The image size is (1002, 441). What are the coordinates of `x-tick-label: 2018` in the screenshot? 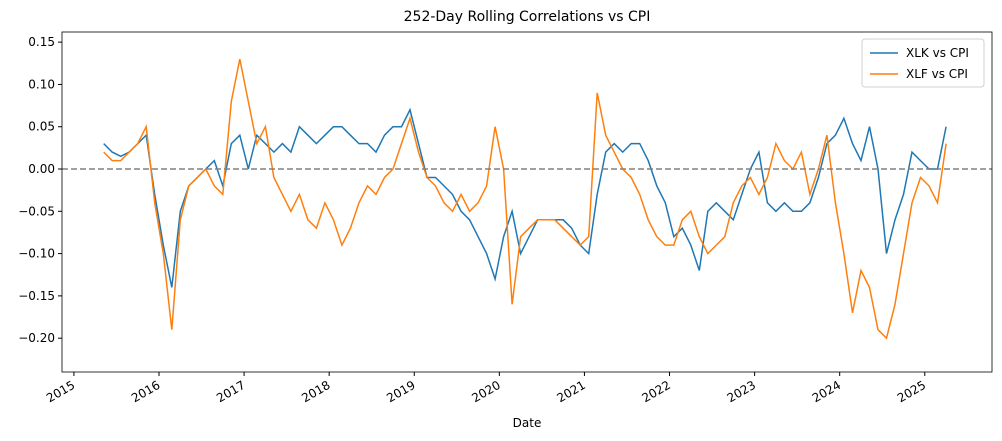 It's located at (315, 391).